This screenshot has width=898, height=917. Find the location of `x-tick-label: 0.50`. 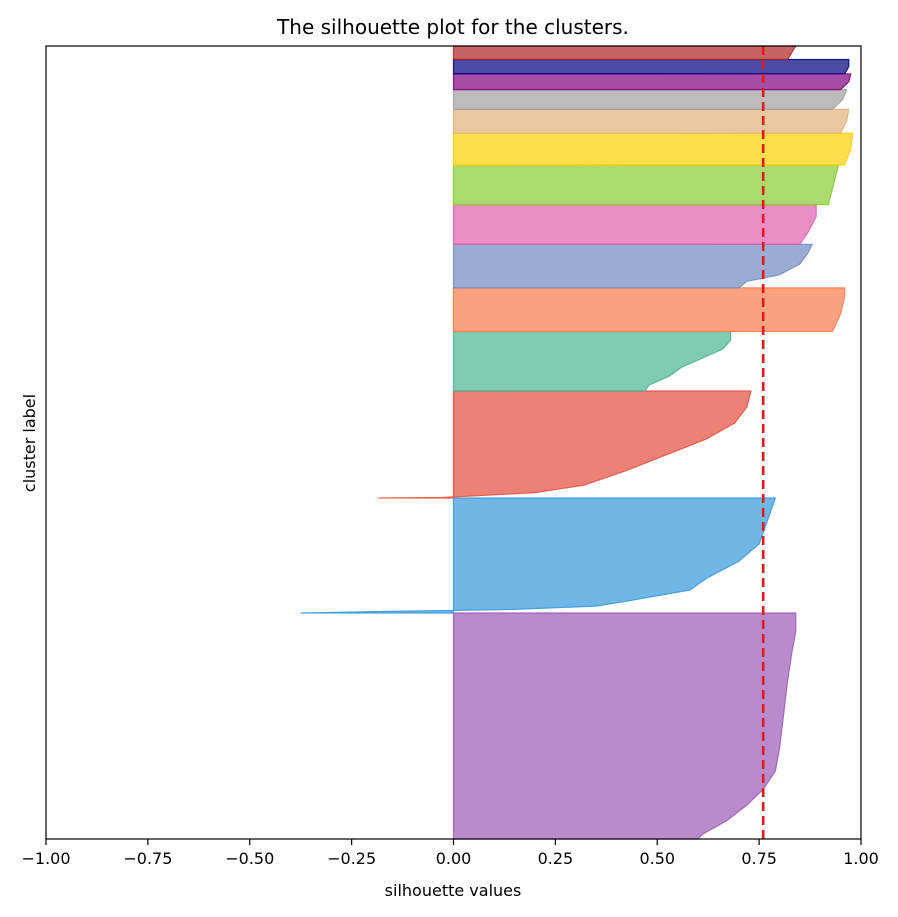

x-tick-label: 0.50 is located at coordinates (657, 858).